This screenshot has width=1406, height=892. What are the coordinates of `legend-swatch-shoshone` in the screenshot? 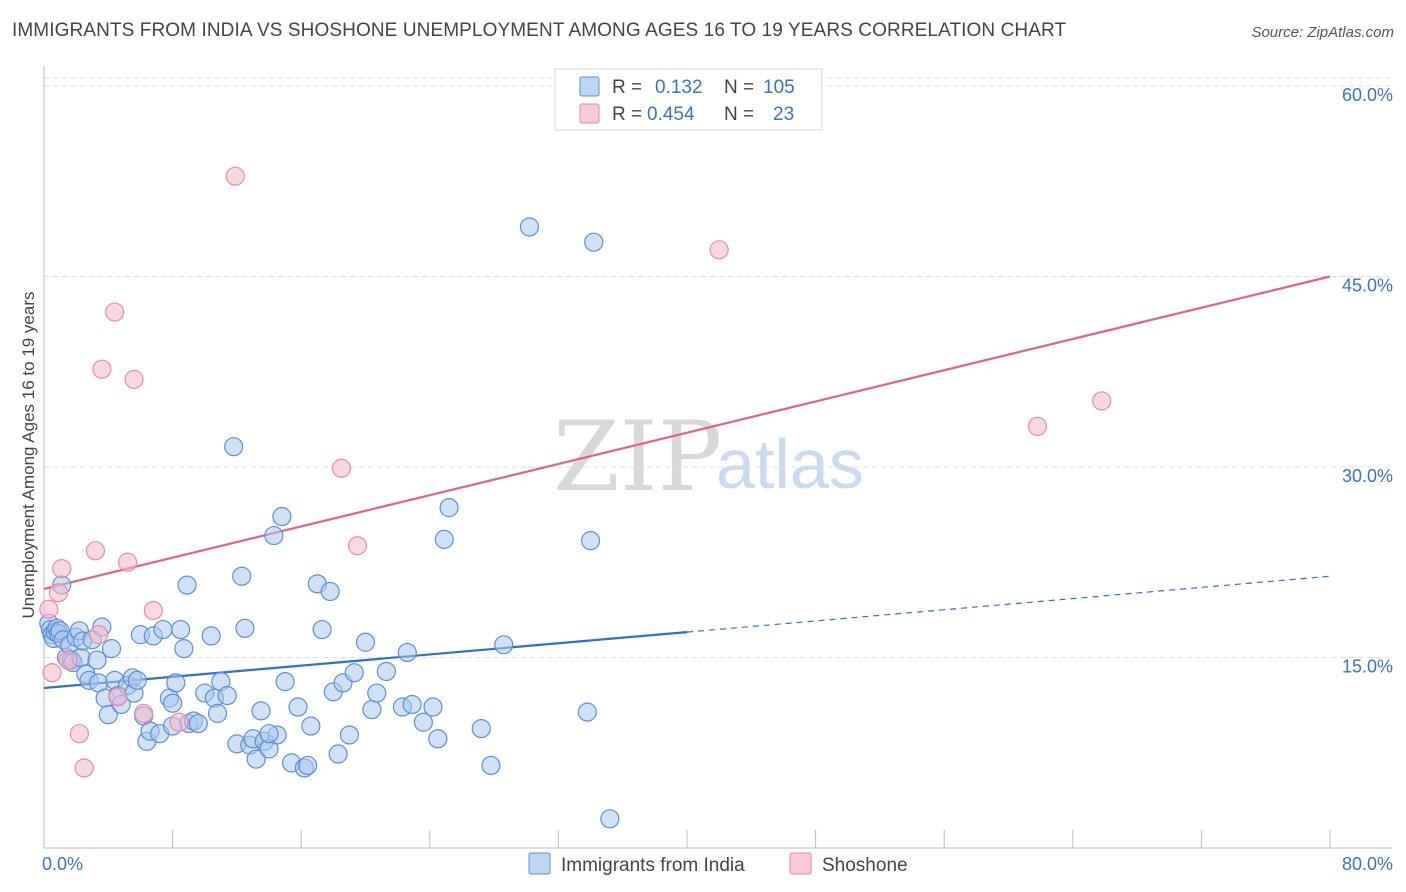 It's located at (589, 113).